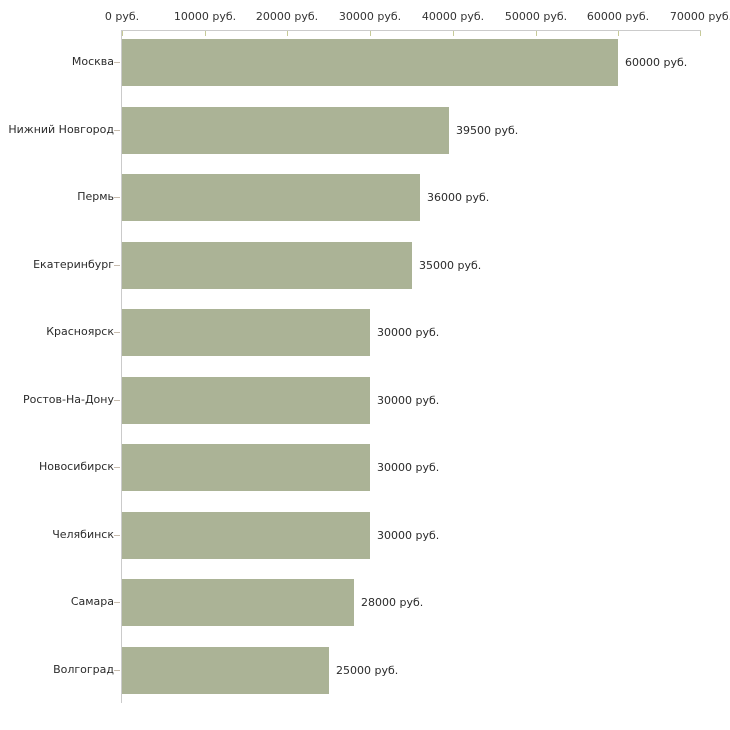 The image size is (730, 730). Describe the element at coordinates (699, 16) in the screenshot. I see `x-axis-tick-label: 70000 руб.` at that location.